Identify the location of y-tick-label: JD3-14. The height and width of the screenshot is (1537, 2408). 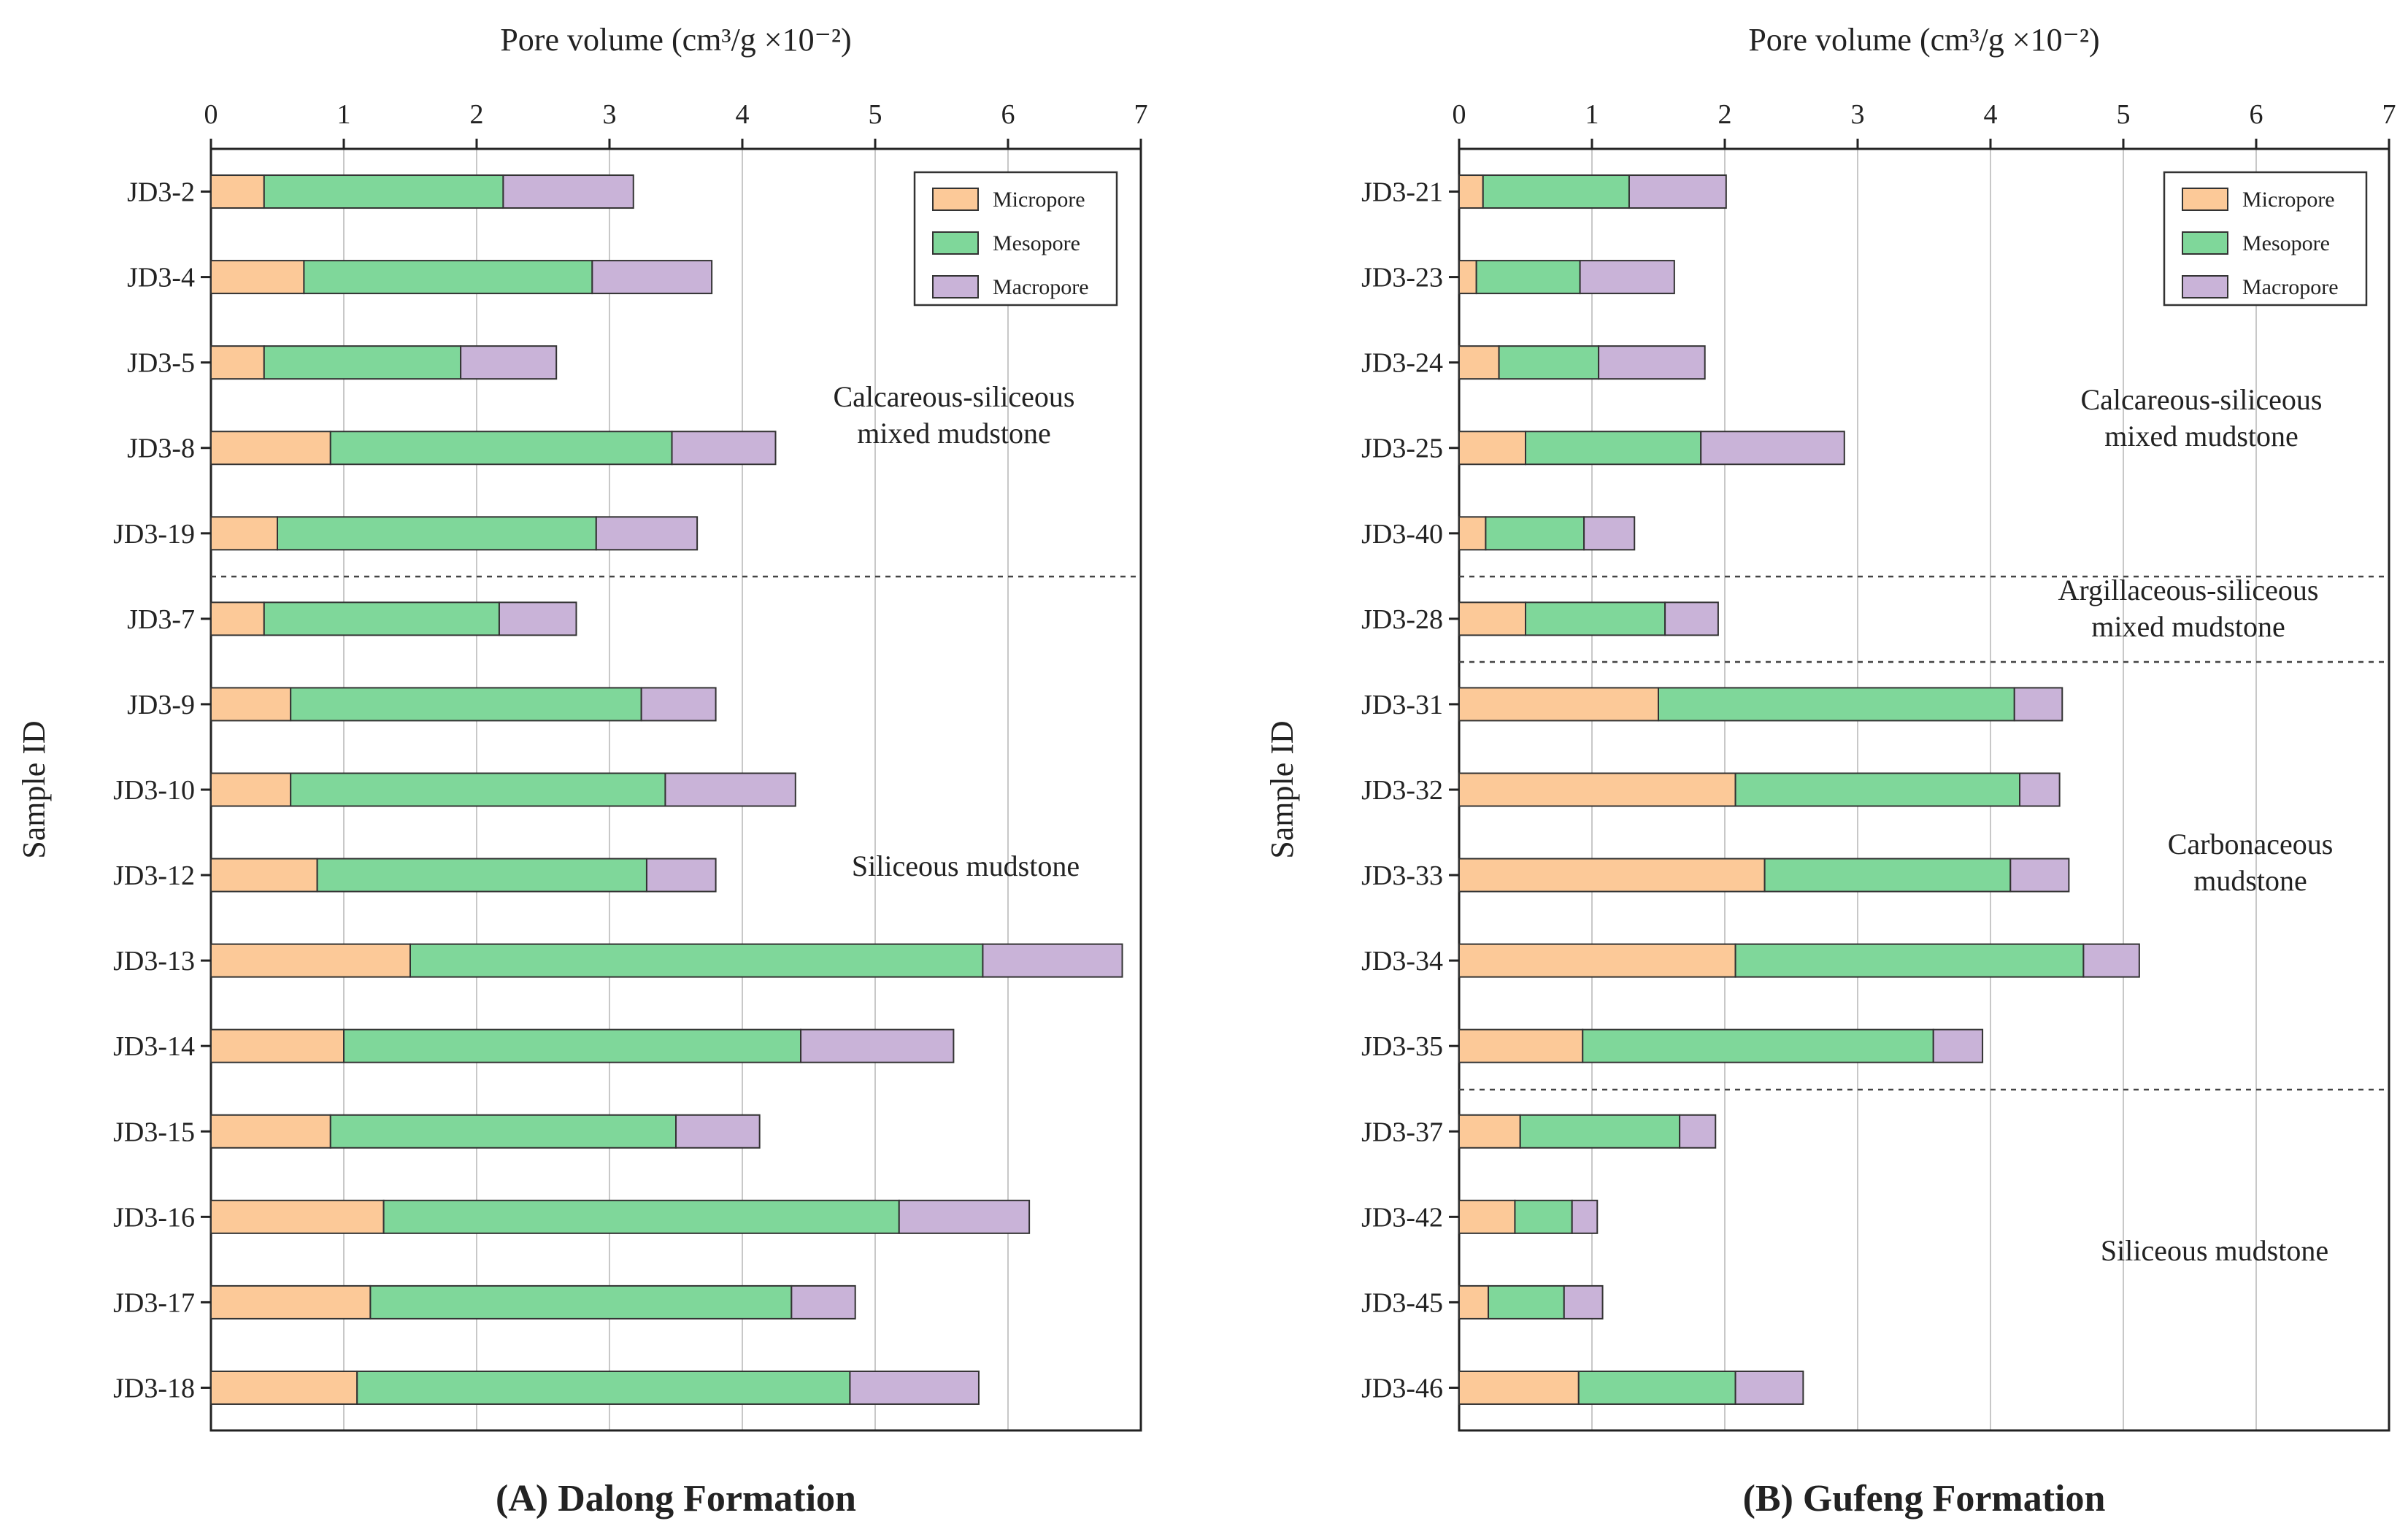
(154, 1046).